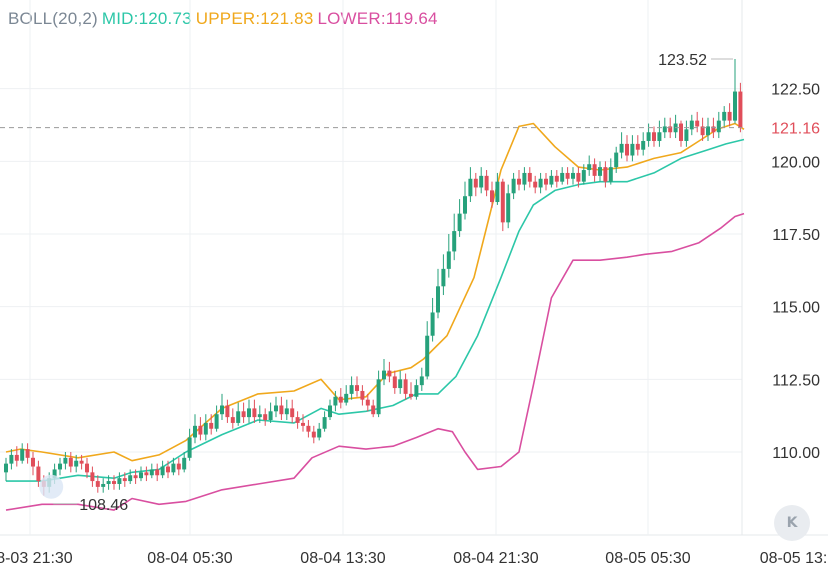  What do you see at coordinates (682, 60) in the screenshot?
I see `high-price-label: 123.52` at bounding box center [682, 60].